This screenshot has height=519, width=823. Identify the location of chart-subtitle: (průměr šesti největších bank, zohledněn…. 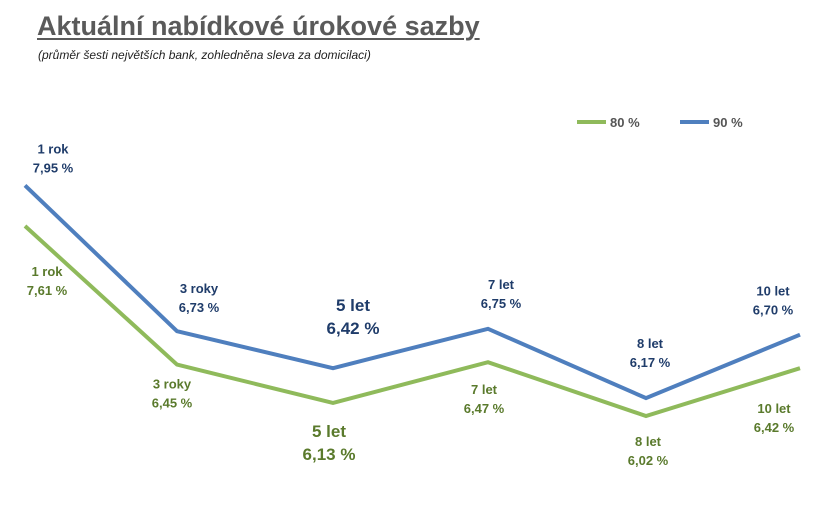
(204, 55).